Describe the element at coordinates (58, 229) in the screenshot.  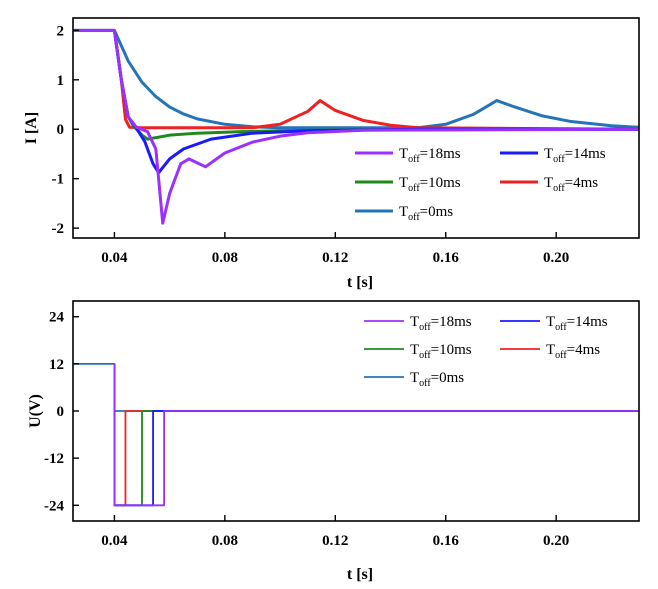
I see `current-y-tick-label: -2` at that location.